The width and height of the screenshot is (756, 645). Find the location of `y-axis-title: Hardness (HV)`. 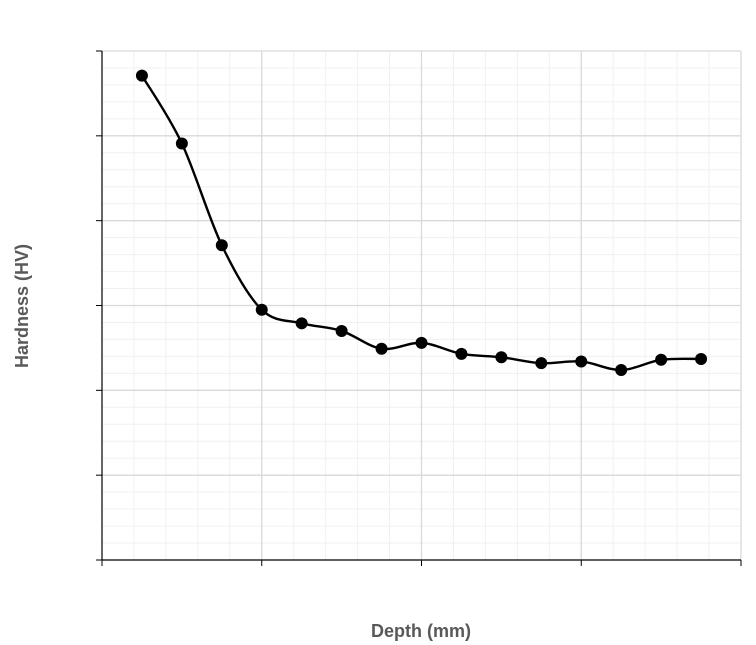

y-axis-title: Hardness (HV) is located at coordinates (22, 306).